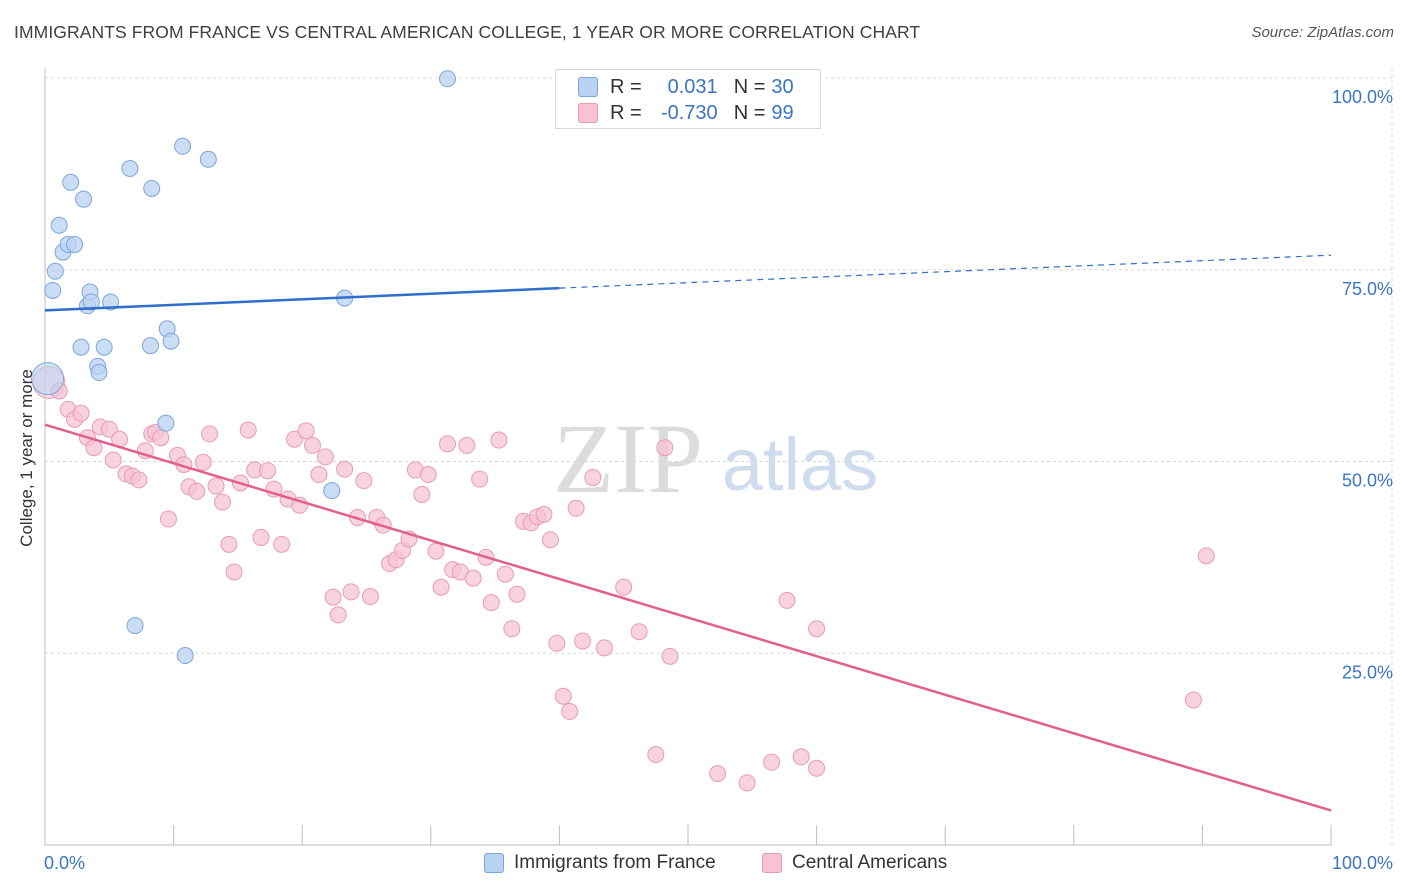  Describe the element at coordinates (689, 112) in the screenshot. I see `legend-r-value: -0.730` at that location.